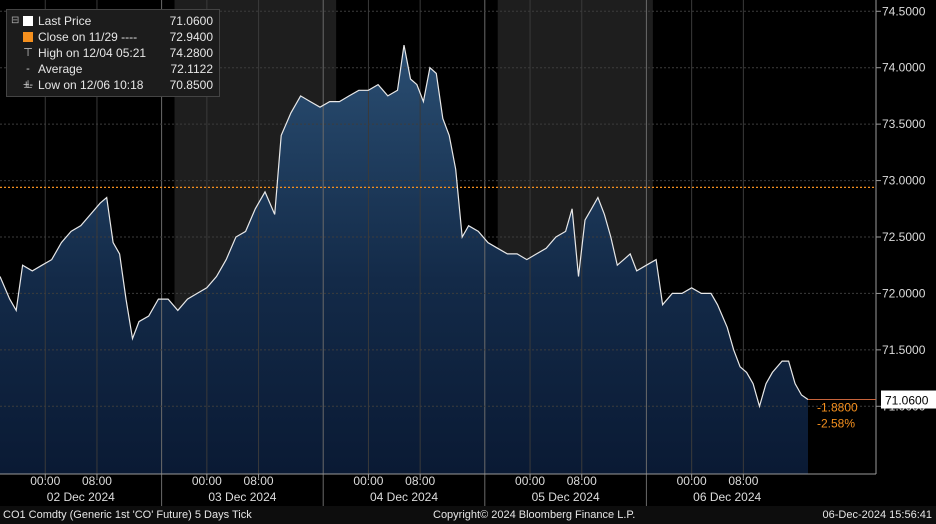  Describe the element at coordinates (904, 350) in the screenshot. I see `y-tick-label: 71.5000` at that location.